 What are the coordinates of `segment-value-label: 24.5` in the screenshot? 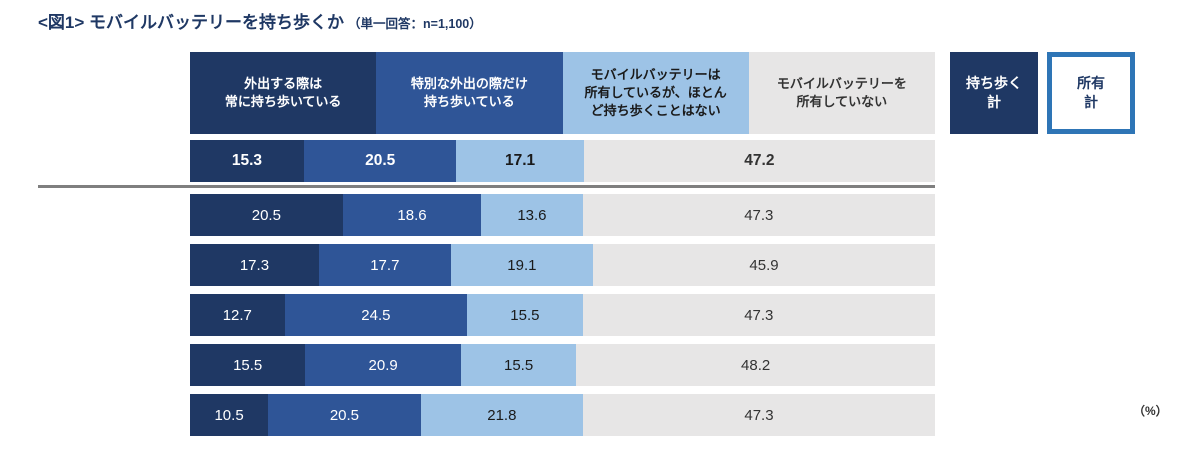 It's located at (376, 315).